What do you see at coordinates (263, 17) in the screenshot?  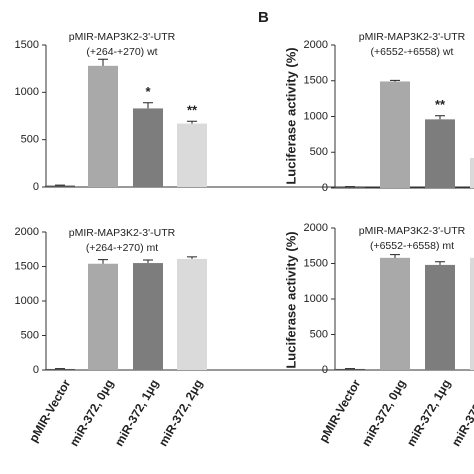 I see `panel-label: B` at bounding box center [263, 17].